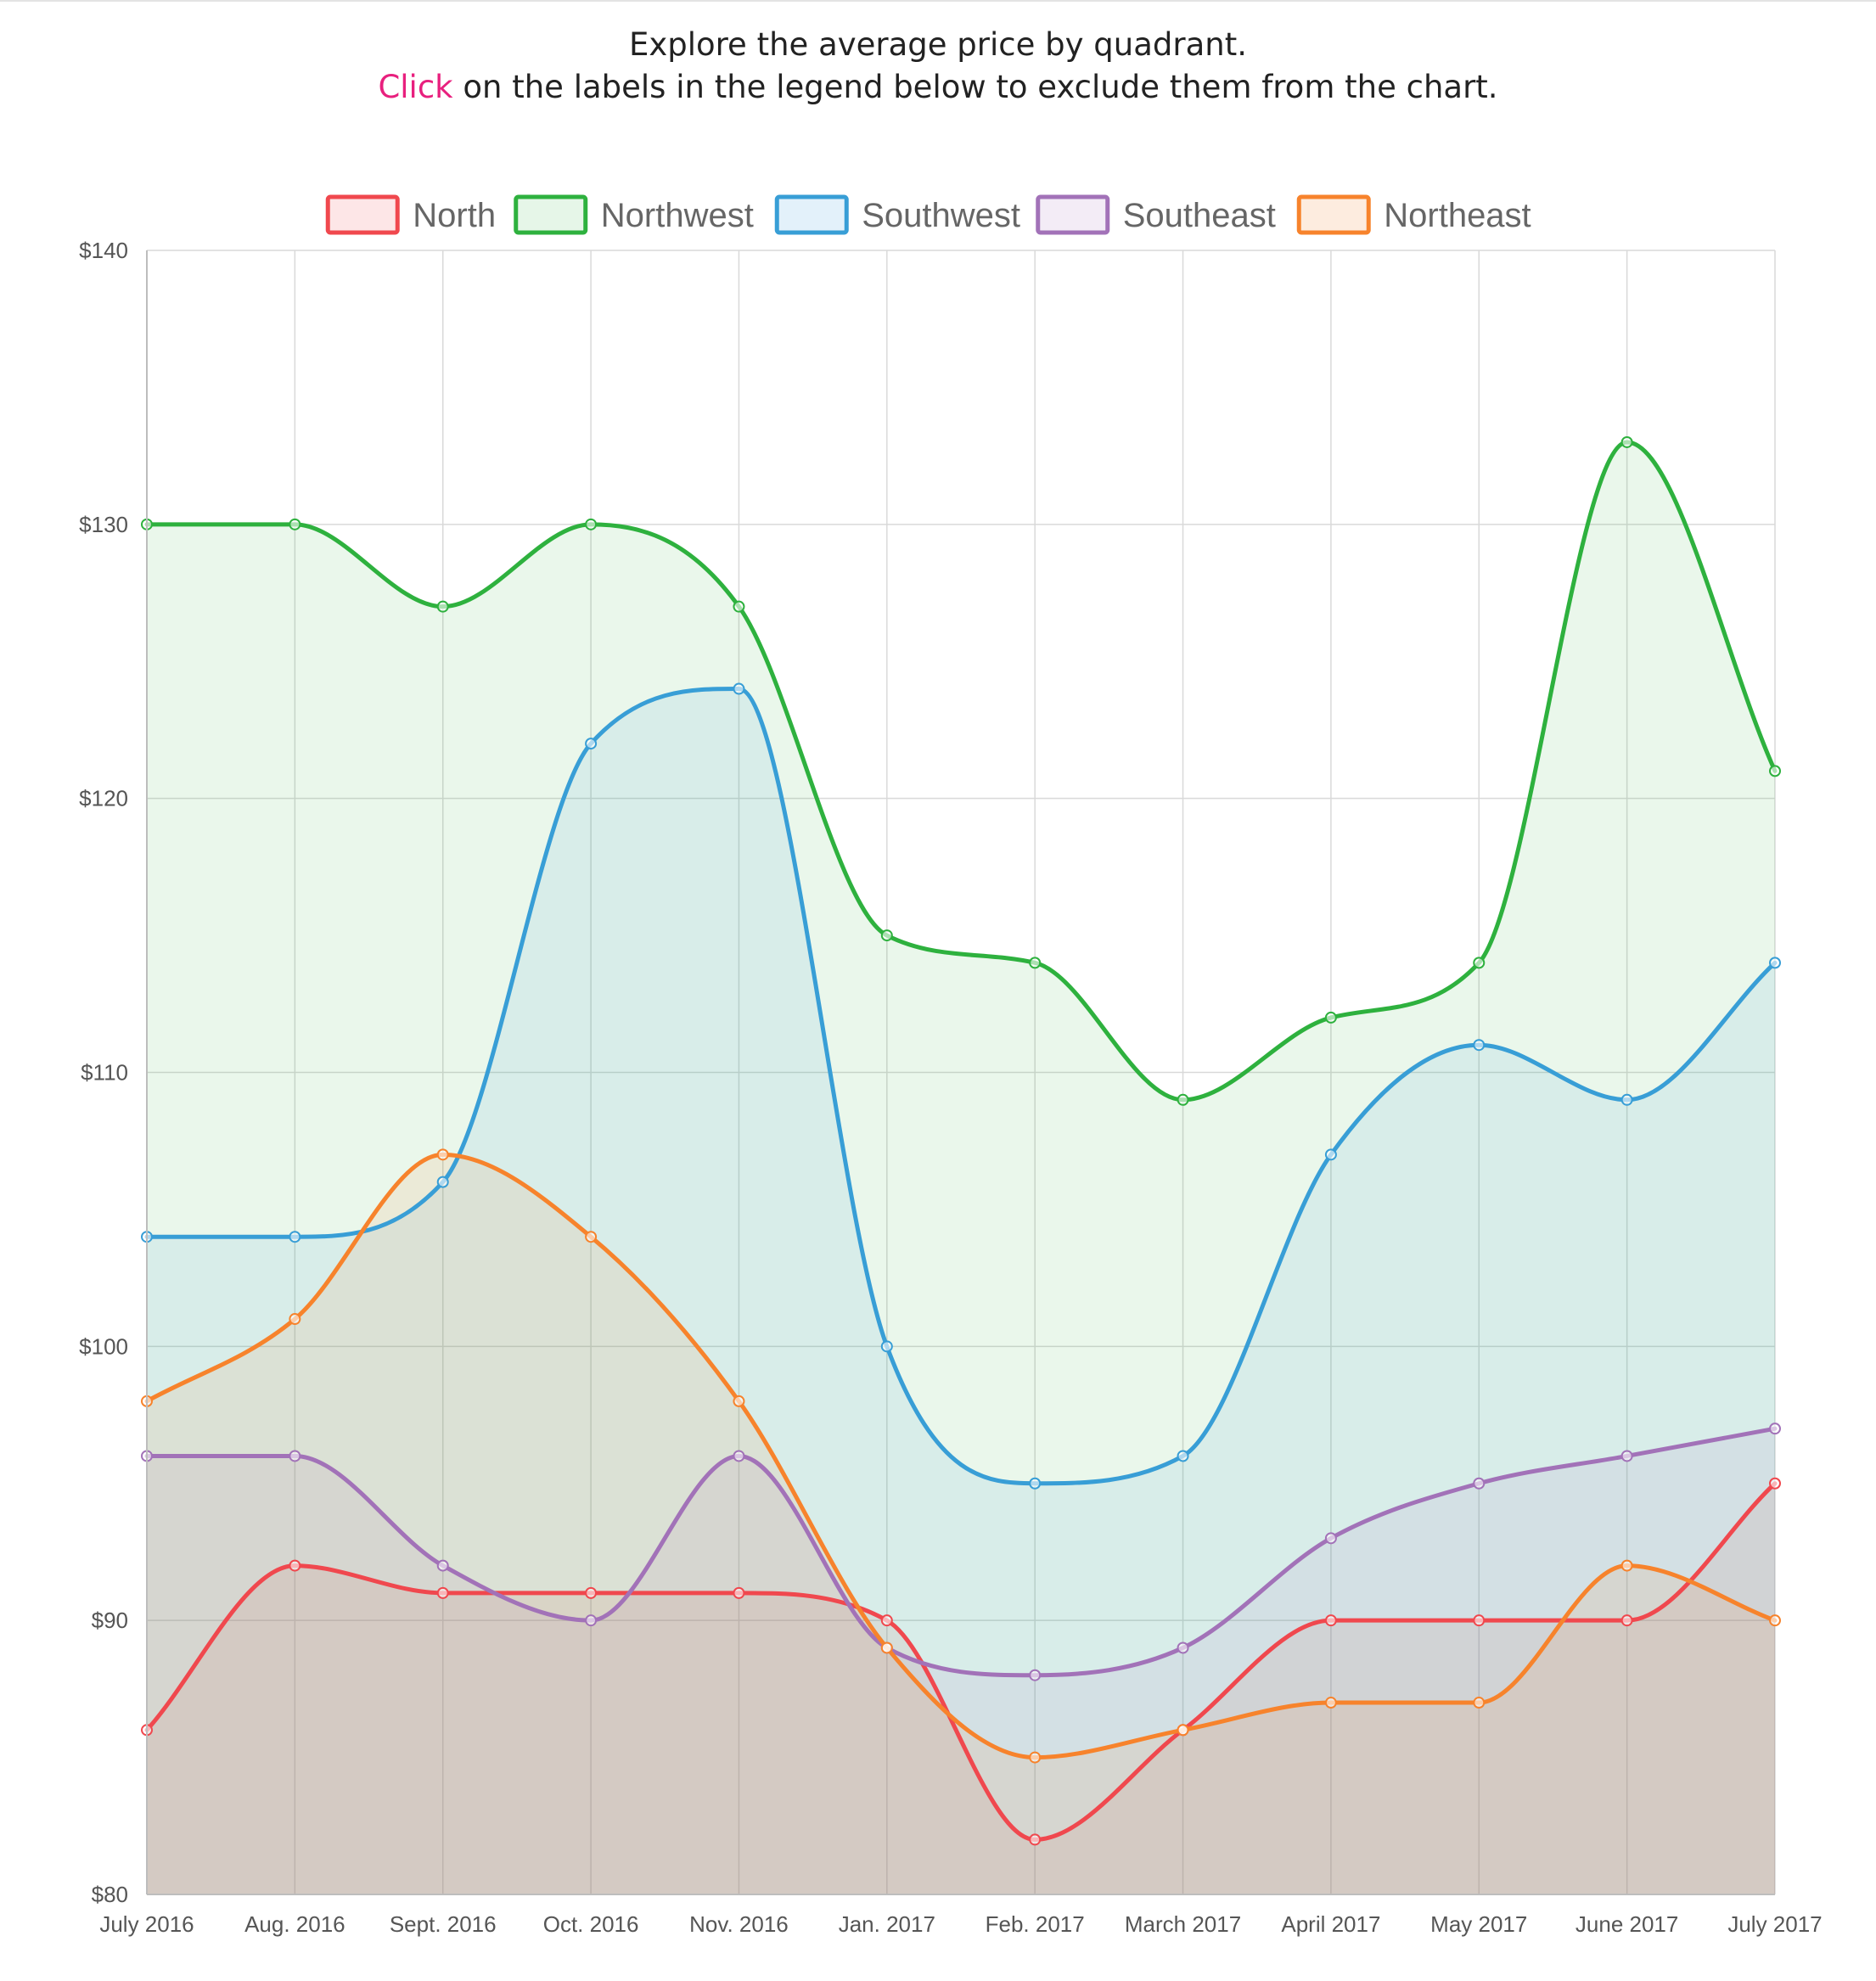 The width and height of the screenshot is (1876, 1981). What do you see at coordinates (1775, 963) in the screenshot?
I see `point-southwest-july-2017` at bounding box center [1775, 963].